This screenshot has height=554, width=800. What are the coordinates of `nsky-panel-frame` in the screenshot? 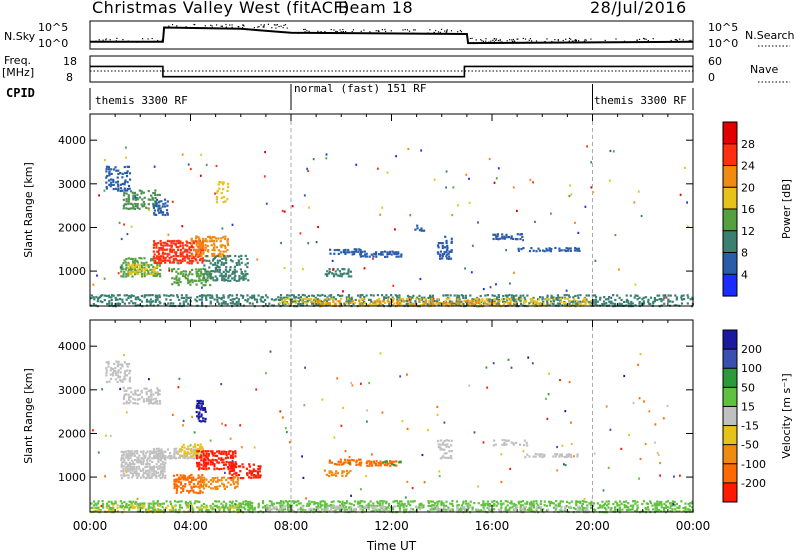 It's located at (391, 35).